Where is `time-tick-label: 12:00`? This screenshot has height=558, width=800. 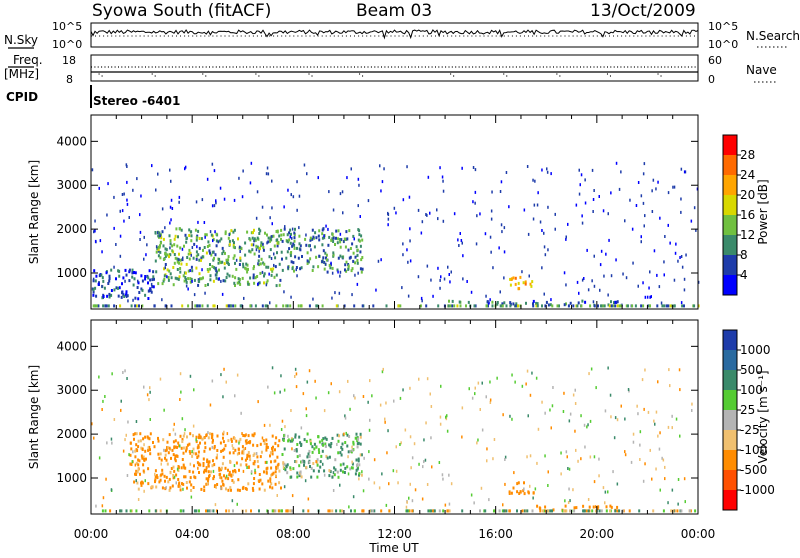 time-tick-label: 12:00 is located at coordinates (394, 534).